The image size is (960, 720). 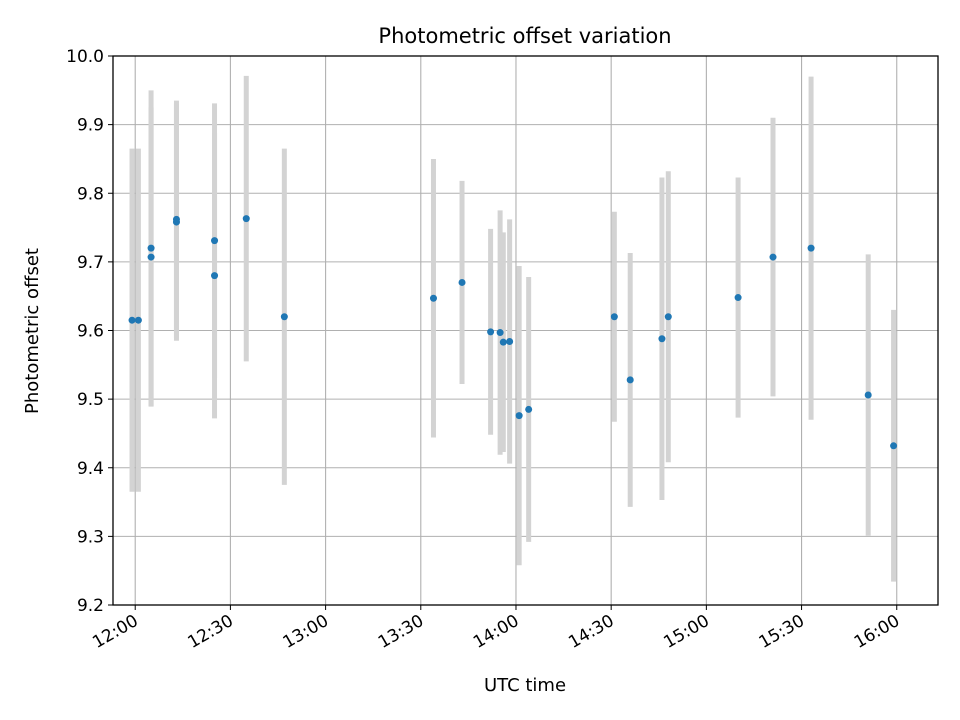 I want to click on y-axis: 9.2 9.3 9.4 9.5 9.6 9.7 9.8 9.9 10.0, so click(x=89, y=331).